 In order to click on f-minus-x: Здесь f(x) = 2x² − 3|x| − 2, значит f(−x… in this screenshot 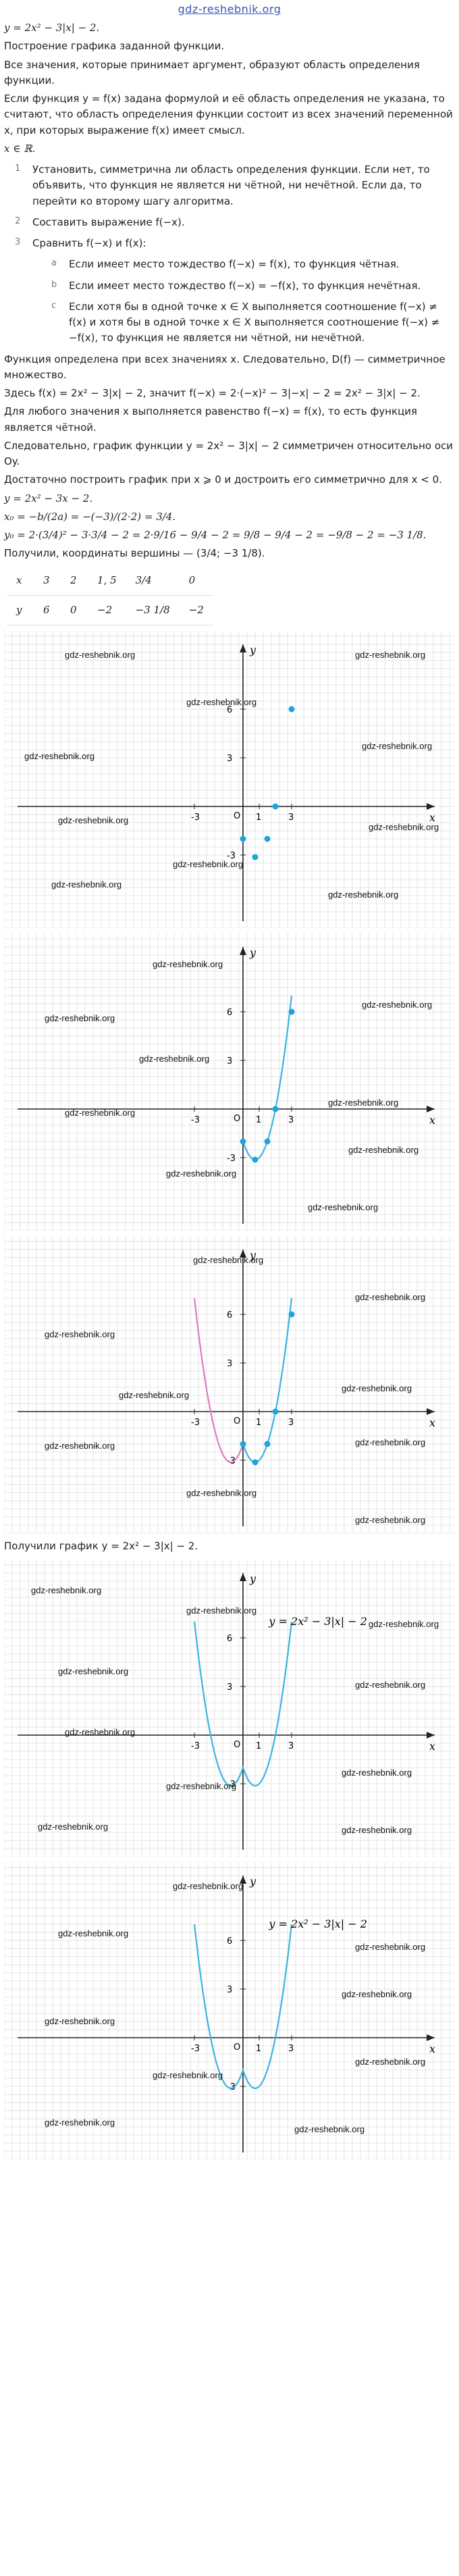, I will do `click(212, 393)`.